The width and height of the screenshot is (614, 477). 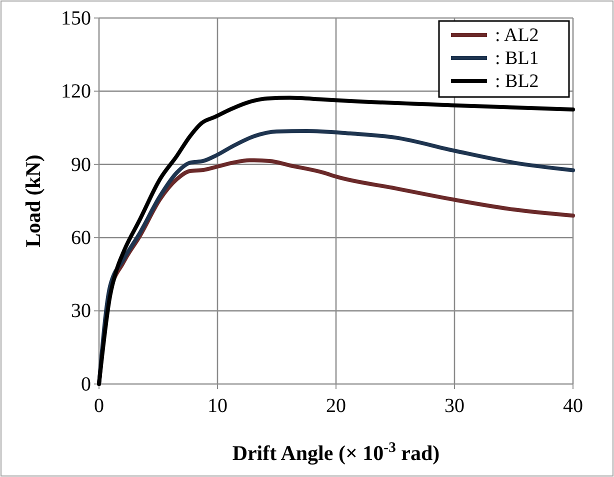 I want to click on y-tick-label: 30, so click(x=81, y=311).